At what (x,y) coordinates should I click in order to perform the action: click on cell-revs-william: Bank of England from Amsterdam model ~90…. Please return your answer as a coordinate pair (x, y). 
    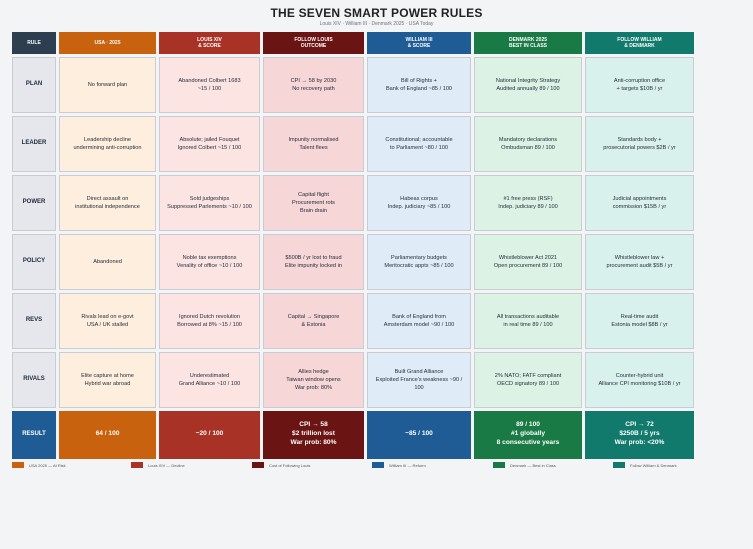
    Looking at the image, I should click on (419, 320).